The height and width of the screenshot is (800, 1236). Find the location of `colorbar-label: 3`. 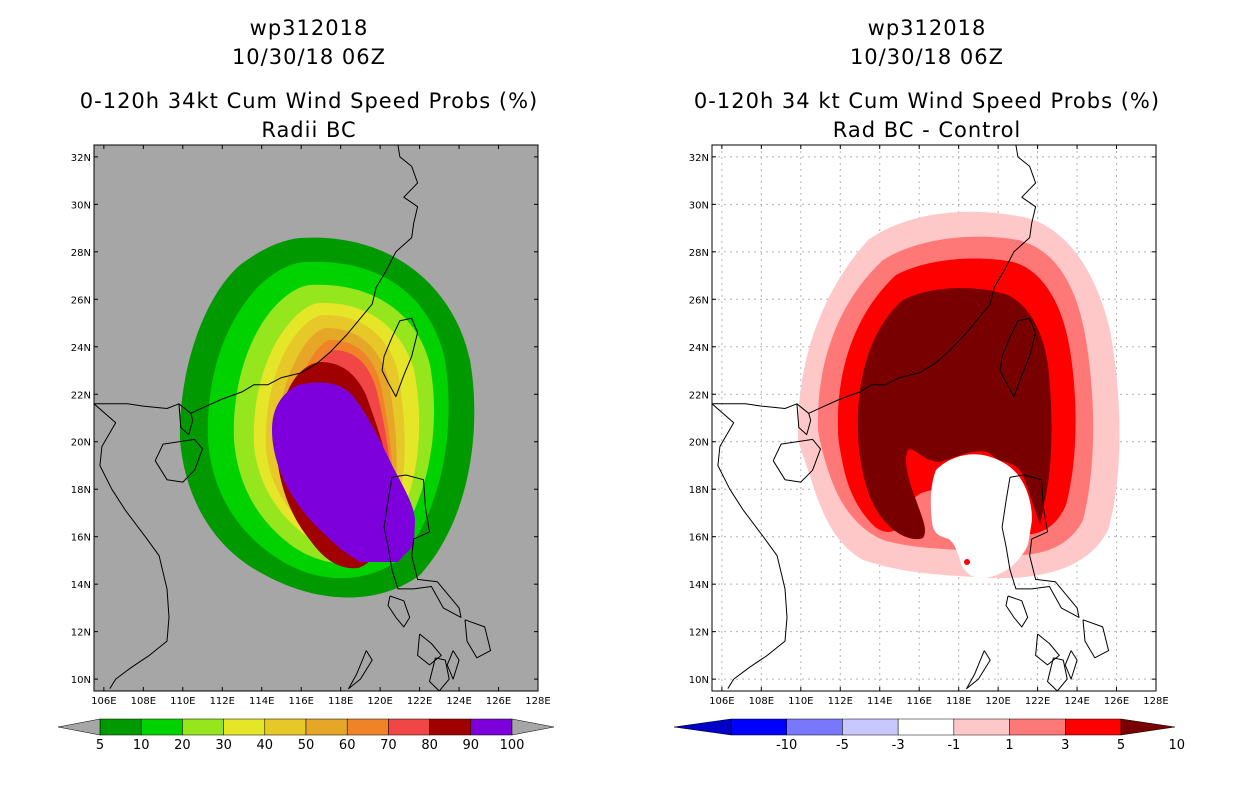

colorbar-label: 3 is located at coordinates (1065, 745).